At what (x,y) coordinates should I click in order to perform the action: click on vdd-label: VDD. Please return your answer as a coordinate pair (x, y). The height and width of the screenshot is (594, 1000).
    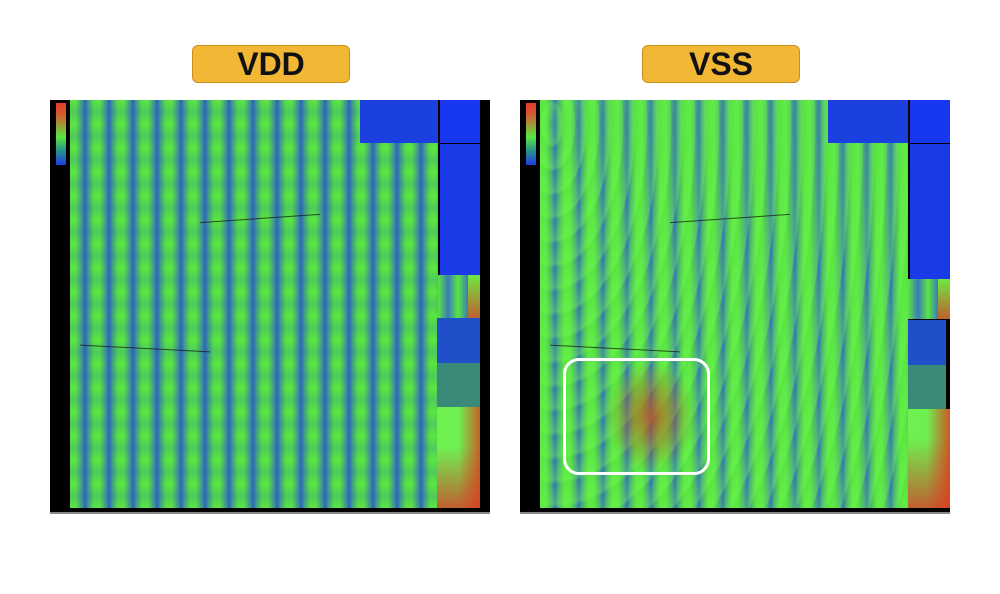
    Looking at the image, I should click on (271, 64).